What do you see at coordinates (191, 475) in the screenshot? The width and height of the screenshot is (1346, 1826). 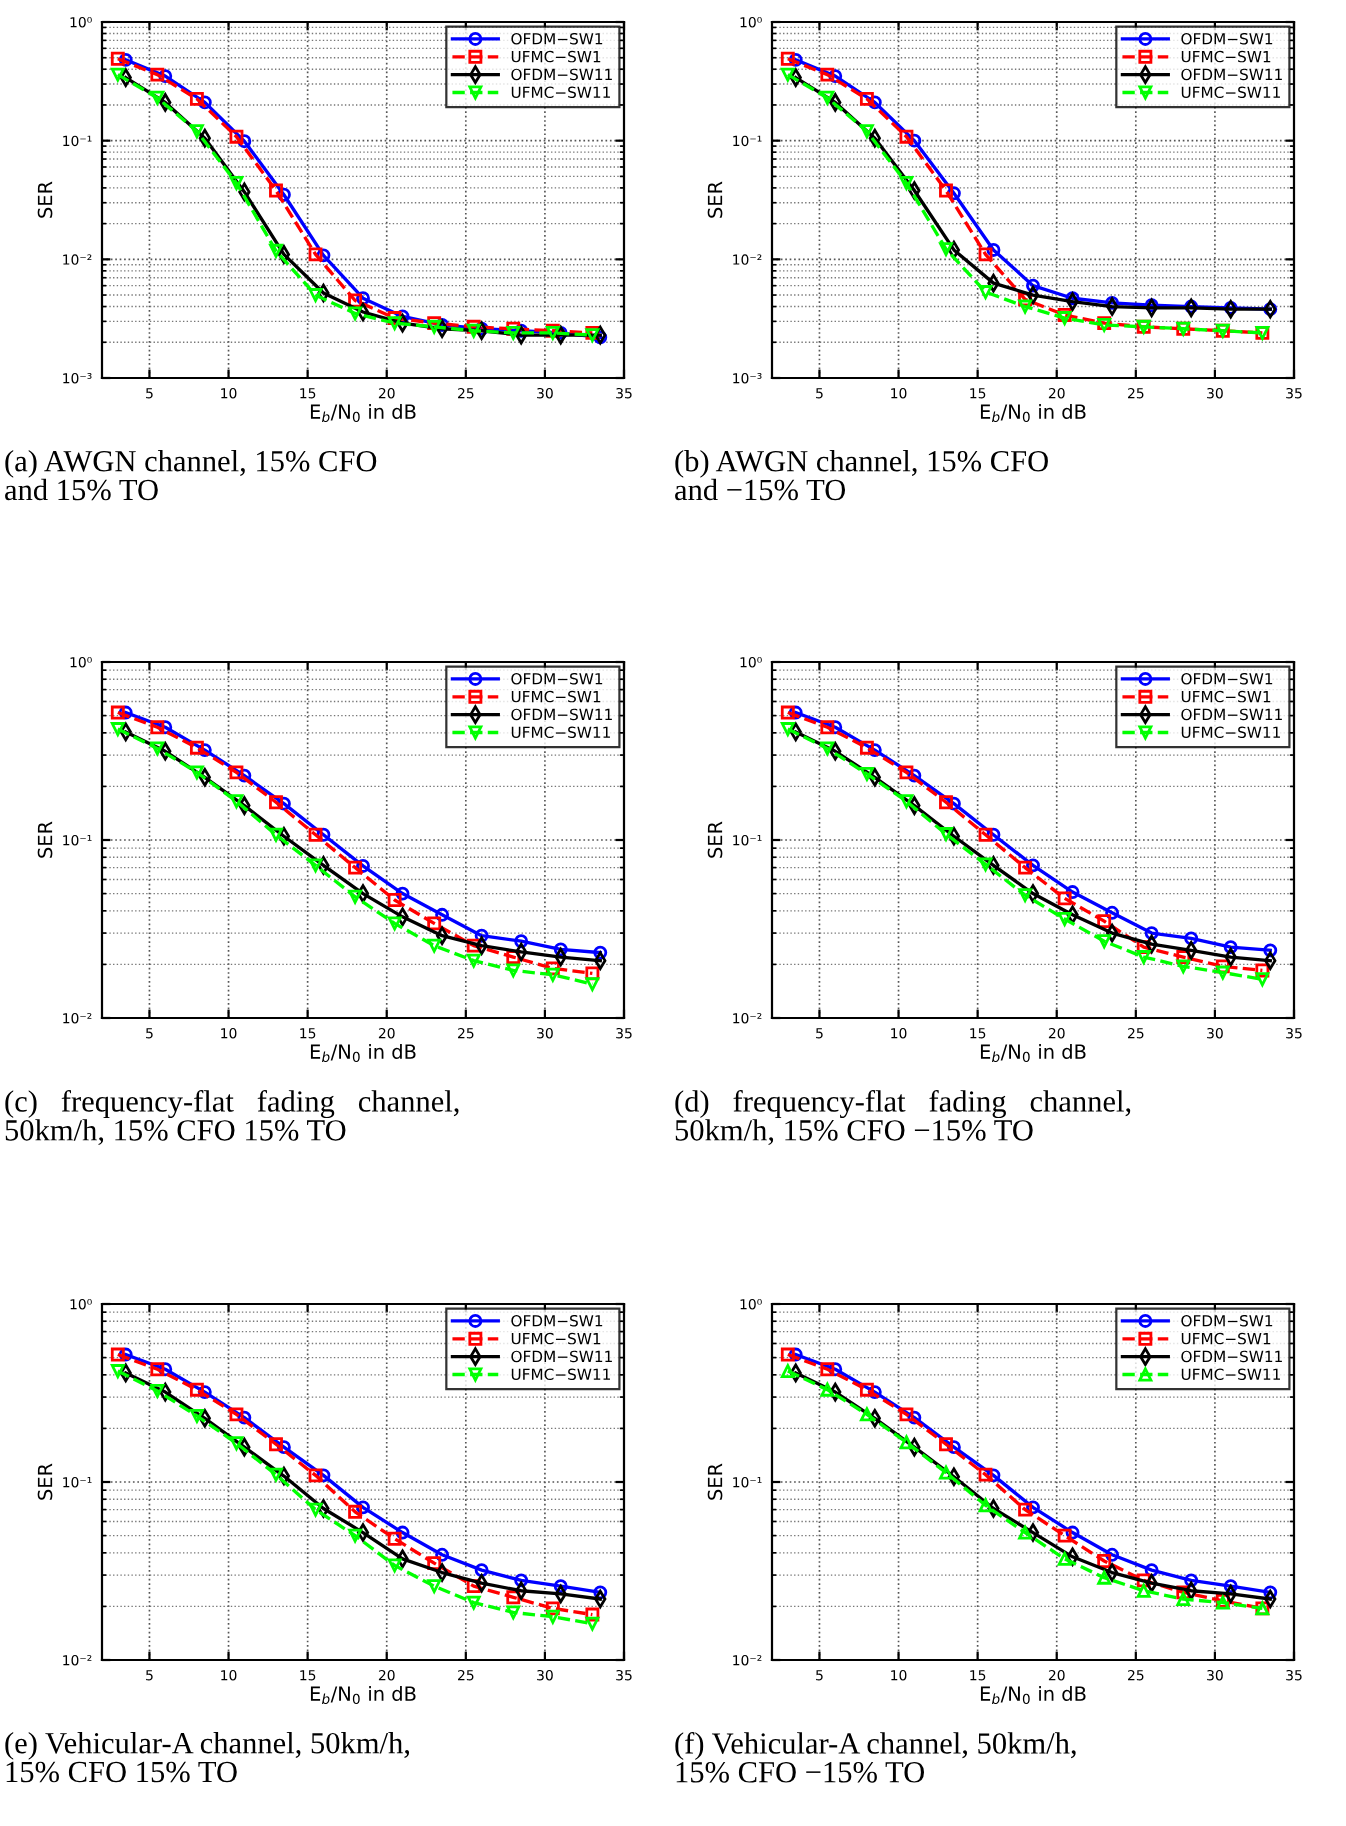 I see `text: (a) AWGN channel, 15% CFO and 15% TO` at bounding box center [191, 475].